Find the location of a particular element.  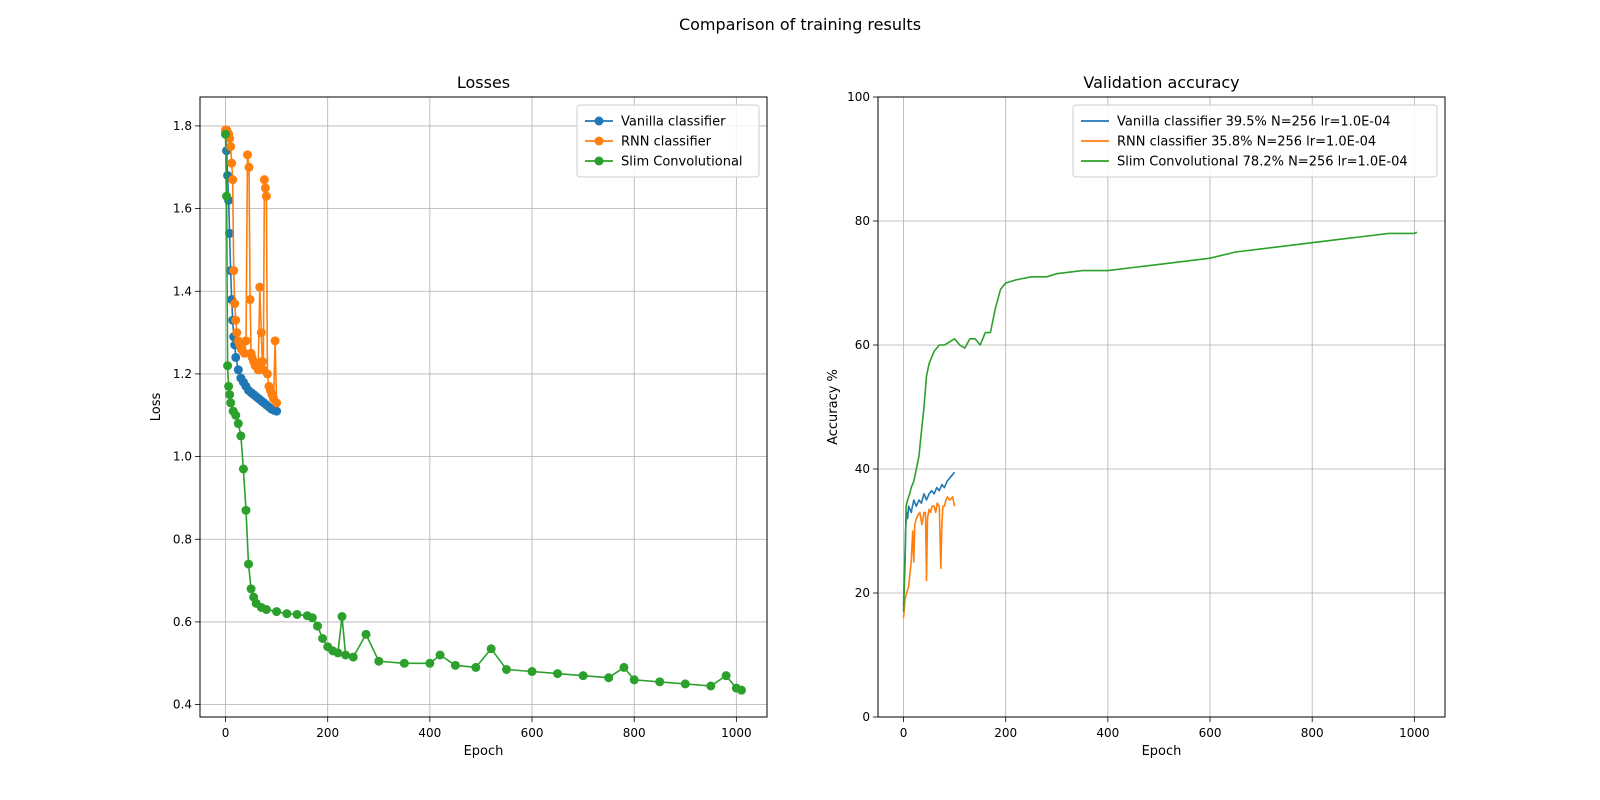

losses-xtick-label: 200 is located at coordinates (327, 733).